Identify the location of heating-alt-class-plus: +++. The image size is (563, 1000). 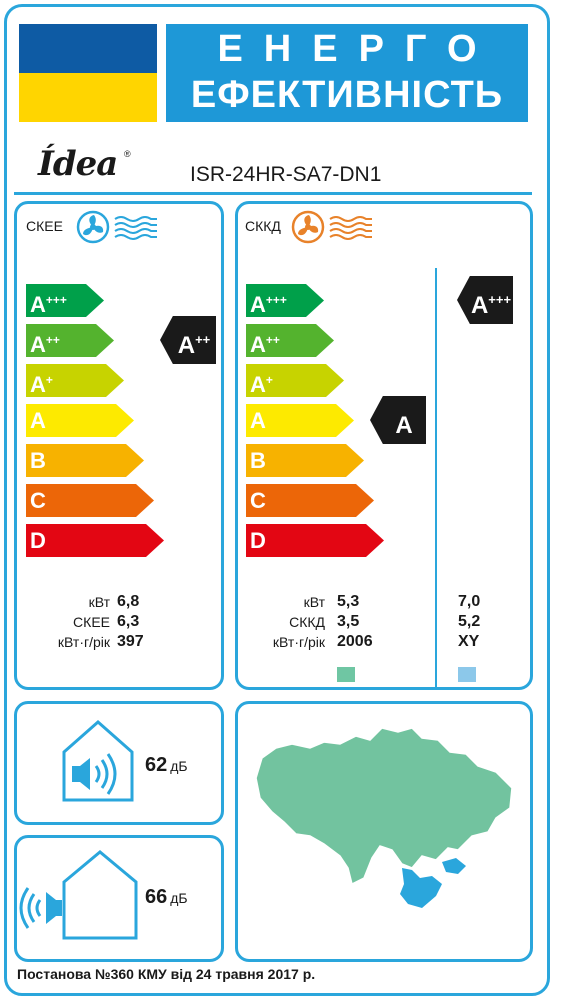
(500, 299).